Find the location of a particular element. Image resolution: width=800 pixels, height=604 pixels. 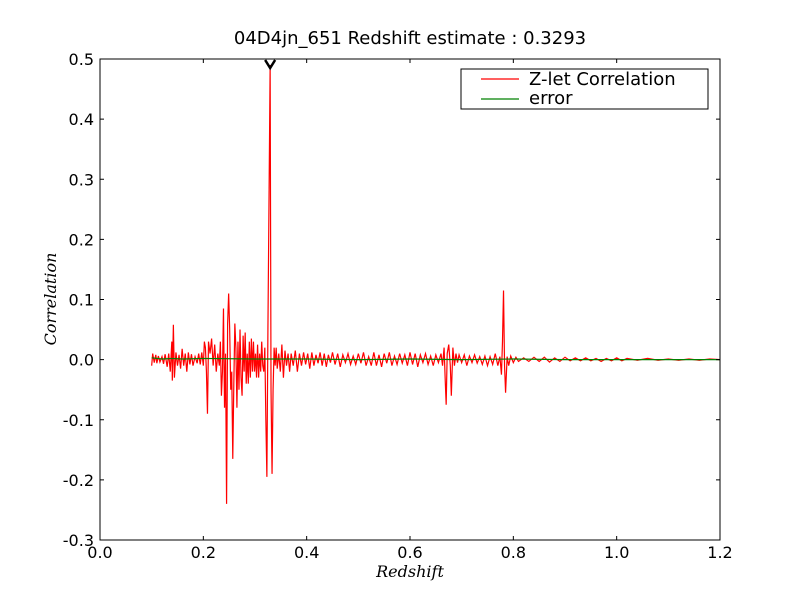

y-tick-label: 0.0 is located at coordinates (81, 360).